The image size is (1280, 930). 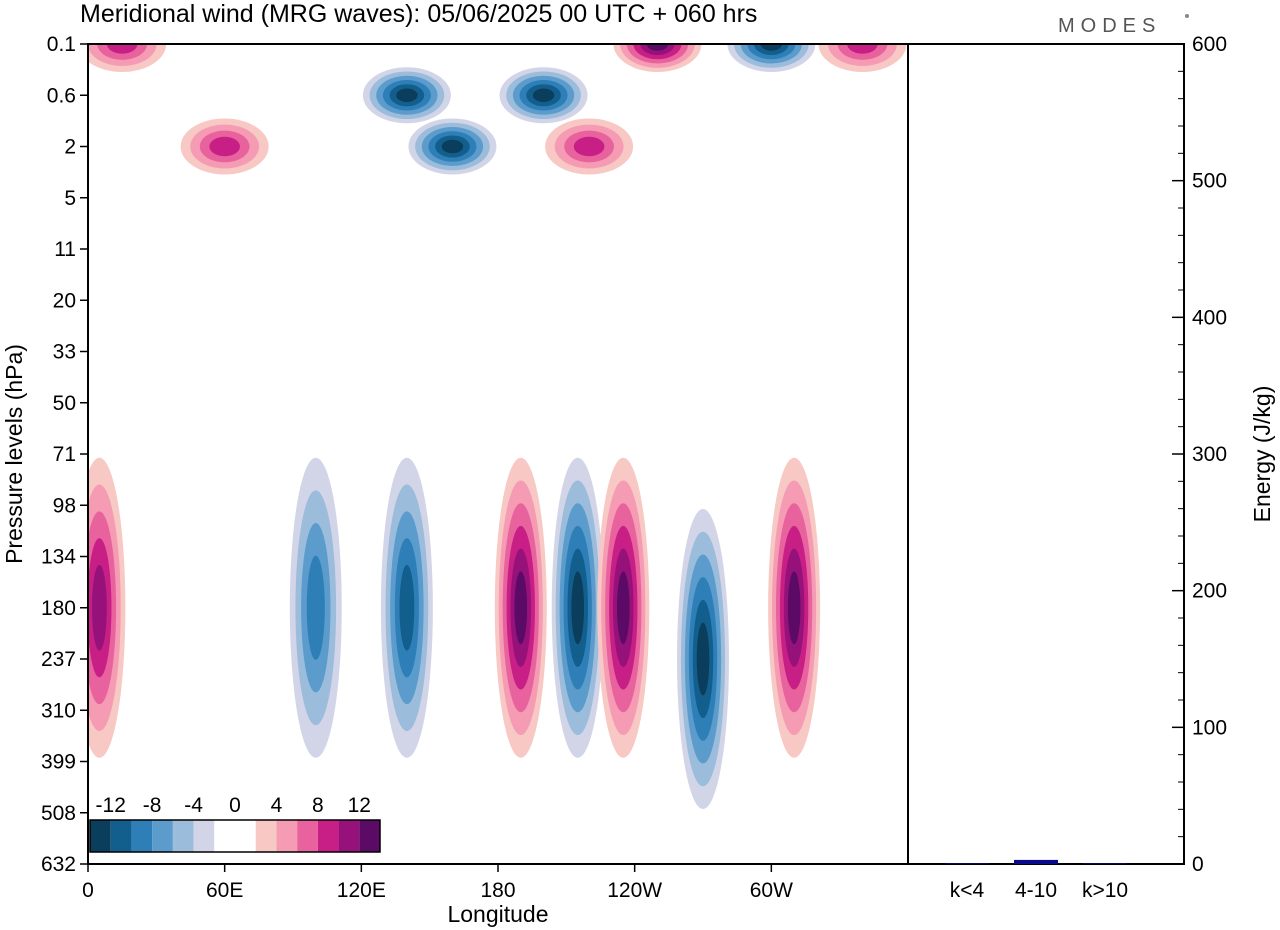 What do you see at coordinates (1209, 727) in the screenshot?
I see `energy-tick-label: 100` at bounding box center [1209, 727].